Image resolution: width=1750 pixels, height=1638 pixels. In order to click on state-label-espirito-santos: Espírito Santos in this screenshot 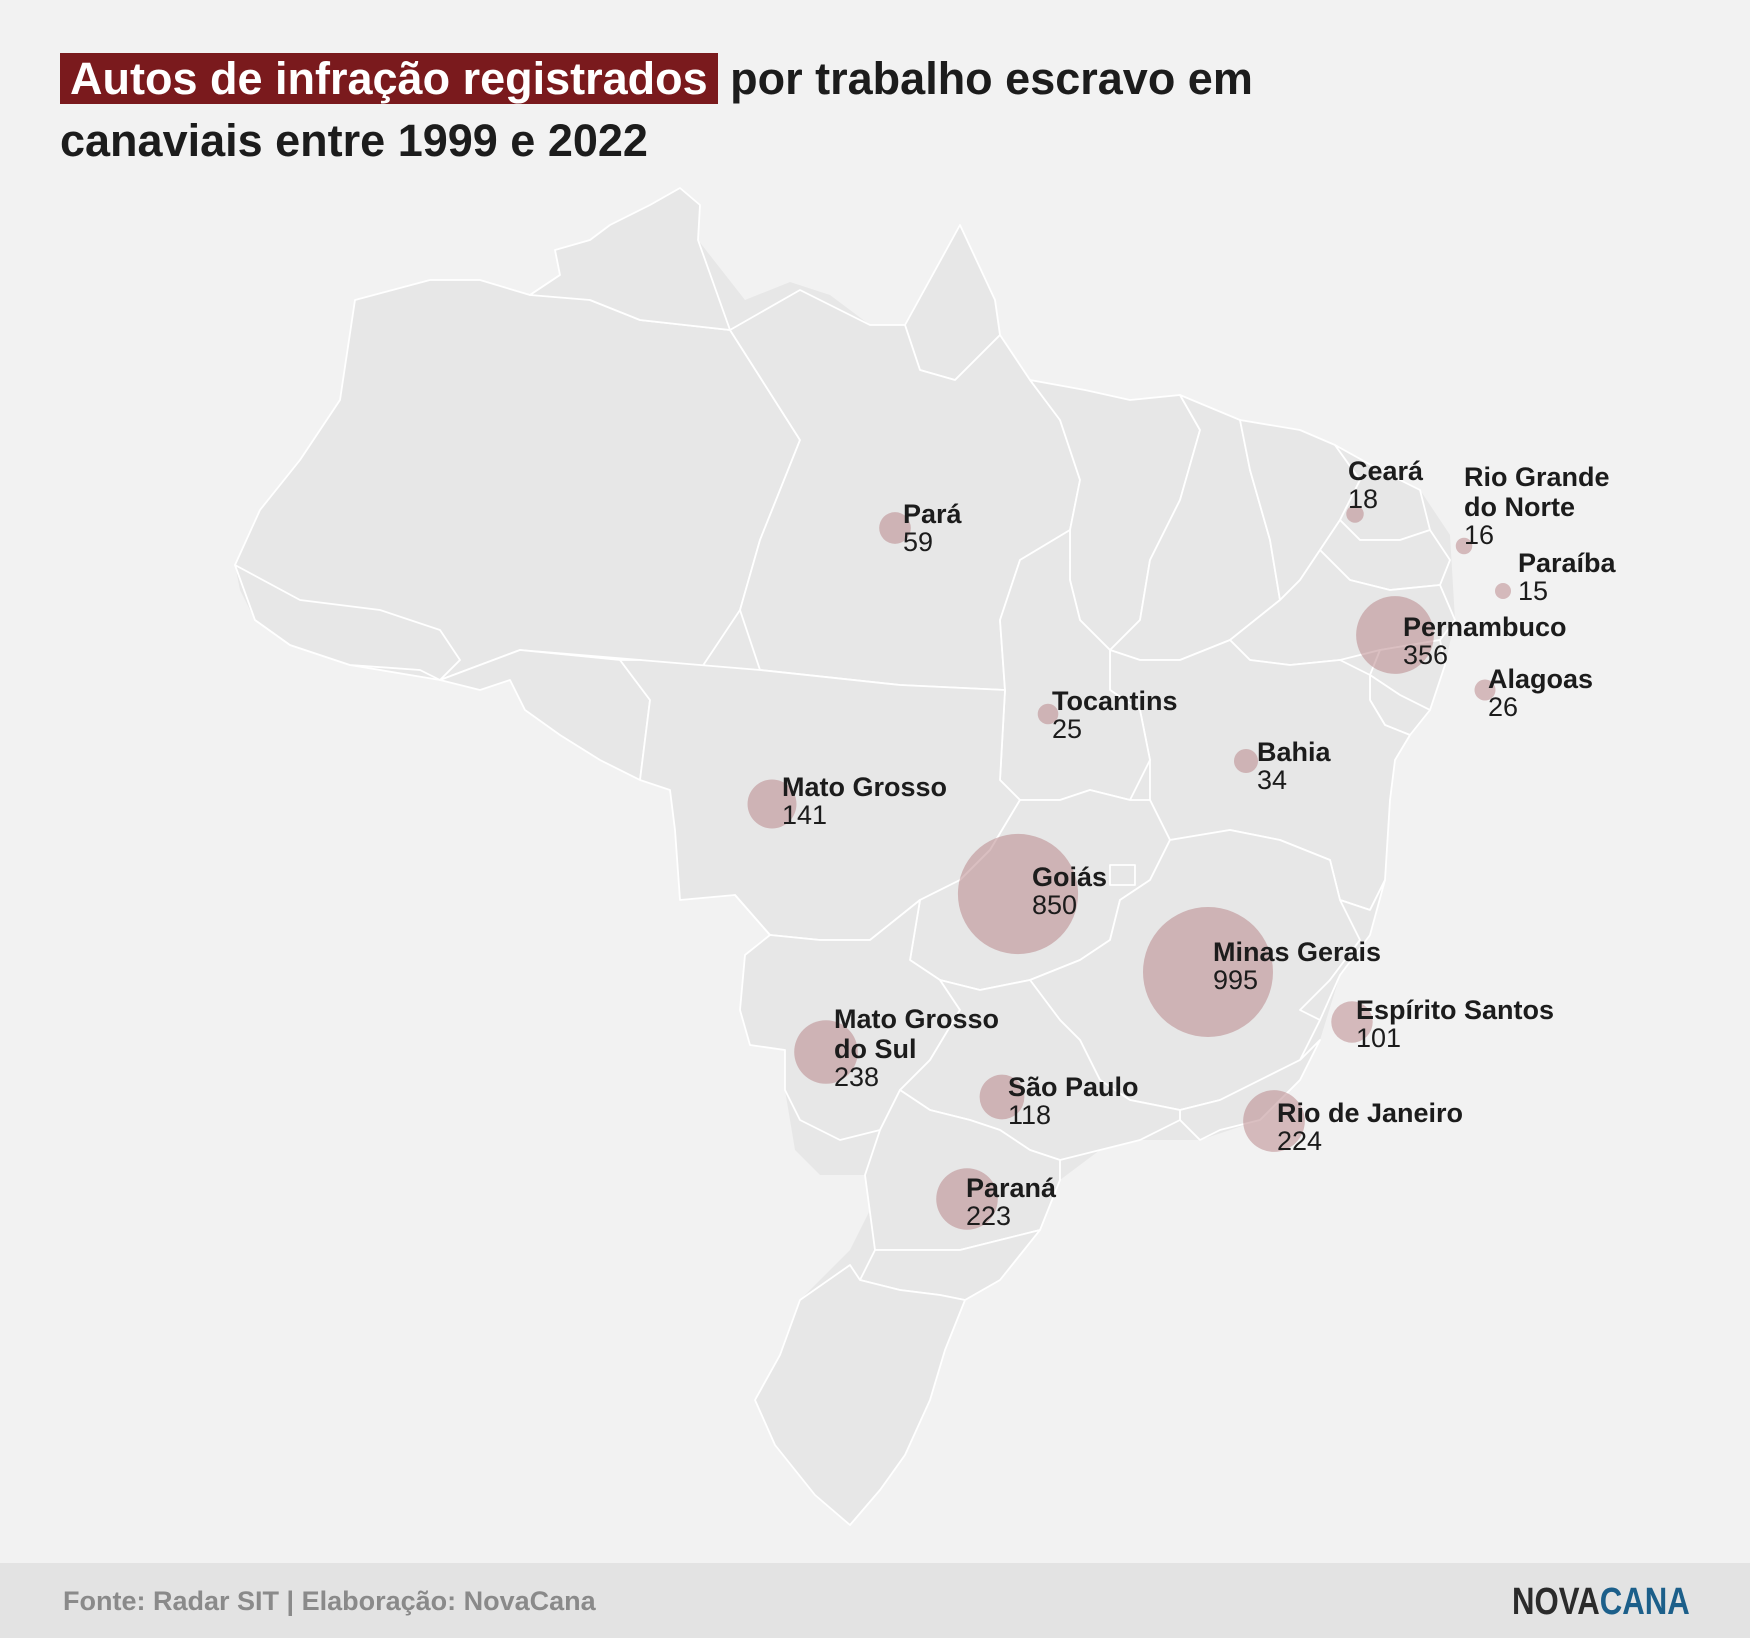, I will do `click(1455, 1010)`.